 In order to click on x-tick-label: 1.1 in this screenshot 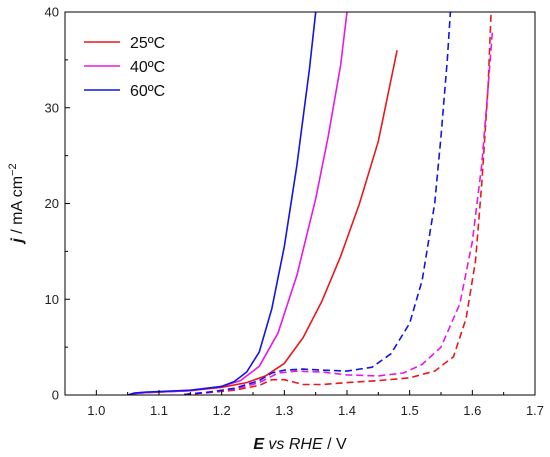, I will do `click(159, 410)`.